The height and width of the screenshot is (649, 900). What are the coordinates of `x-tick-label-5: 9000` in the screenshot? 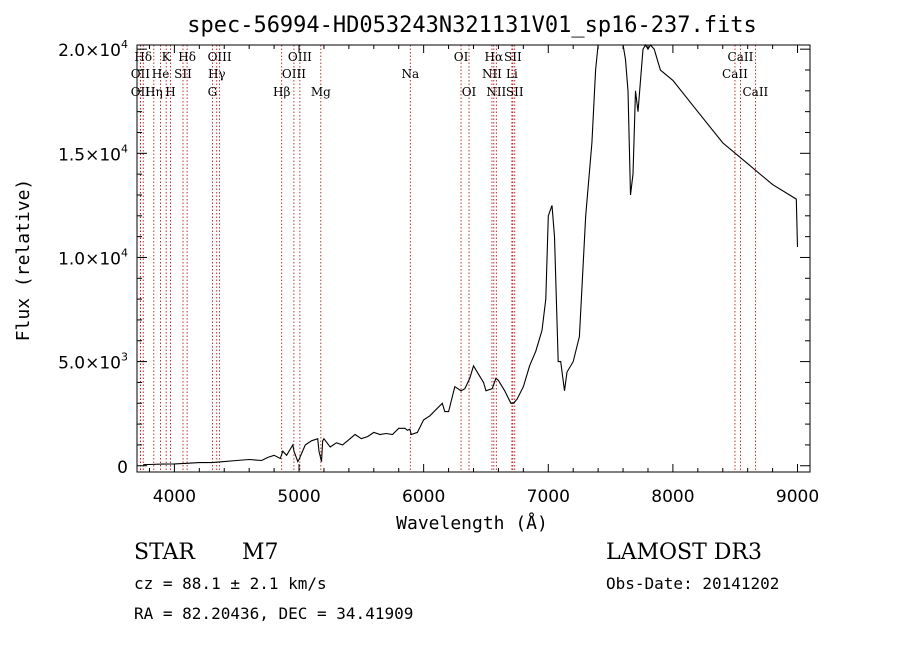 It's located at (797, 497).